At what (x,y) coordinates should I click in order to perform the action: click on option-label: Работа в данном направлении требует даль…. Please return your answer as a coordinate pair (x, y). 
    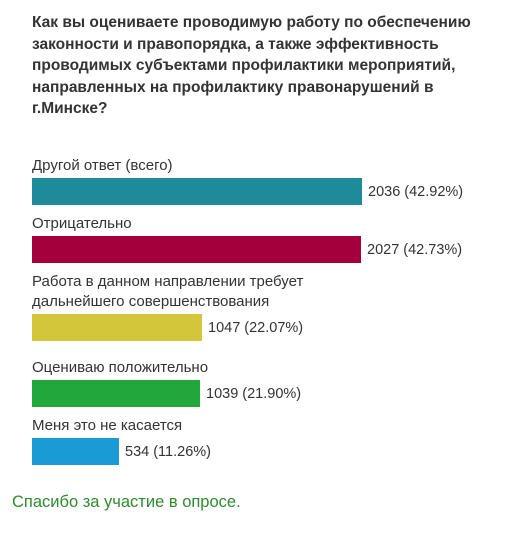
    Looking at the image, I should click on (168, 291).